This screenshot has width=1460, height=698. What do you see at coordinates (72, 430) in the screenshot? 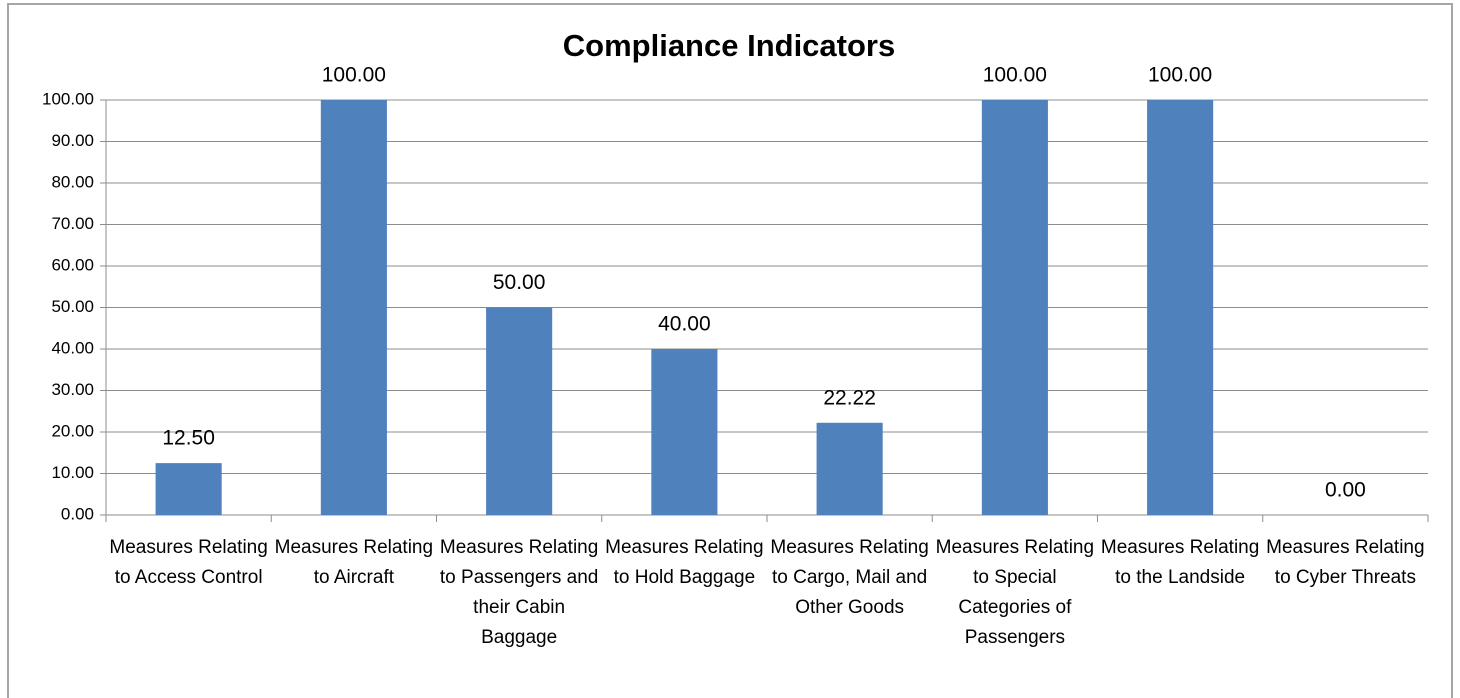
I see `y-tick-label: 20.00` at bounding box center [72, 430].